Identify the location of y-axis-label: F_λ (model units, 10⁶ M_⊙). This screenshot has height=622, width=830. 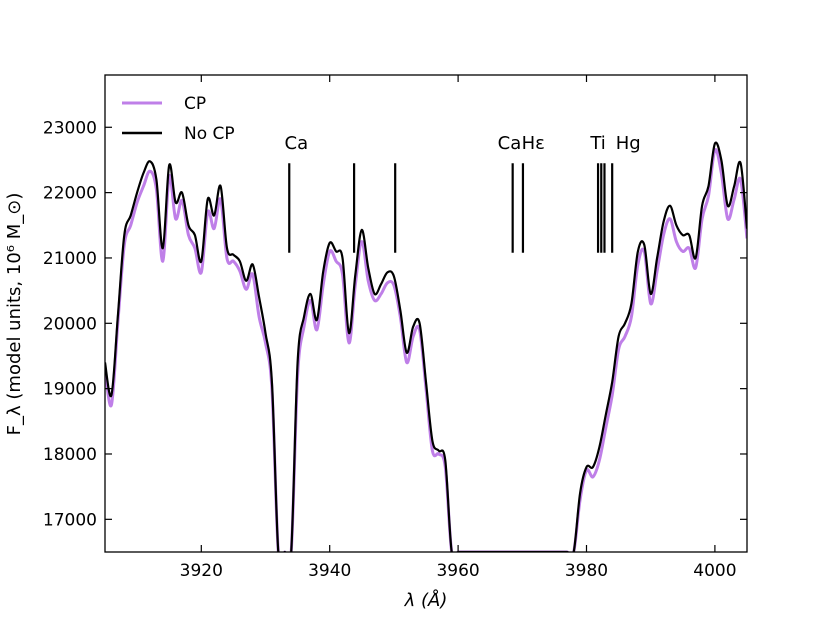
(14, 314).